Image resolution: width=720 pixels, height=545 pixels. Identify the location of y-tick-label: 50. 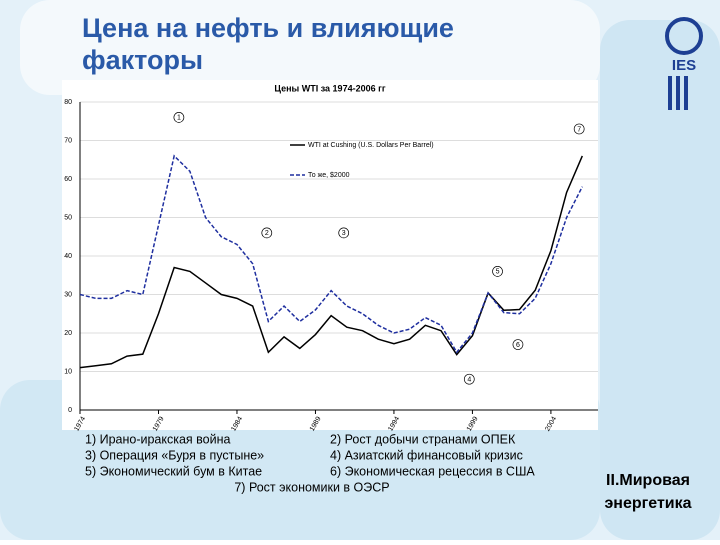
(68, 217).